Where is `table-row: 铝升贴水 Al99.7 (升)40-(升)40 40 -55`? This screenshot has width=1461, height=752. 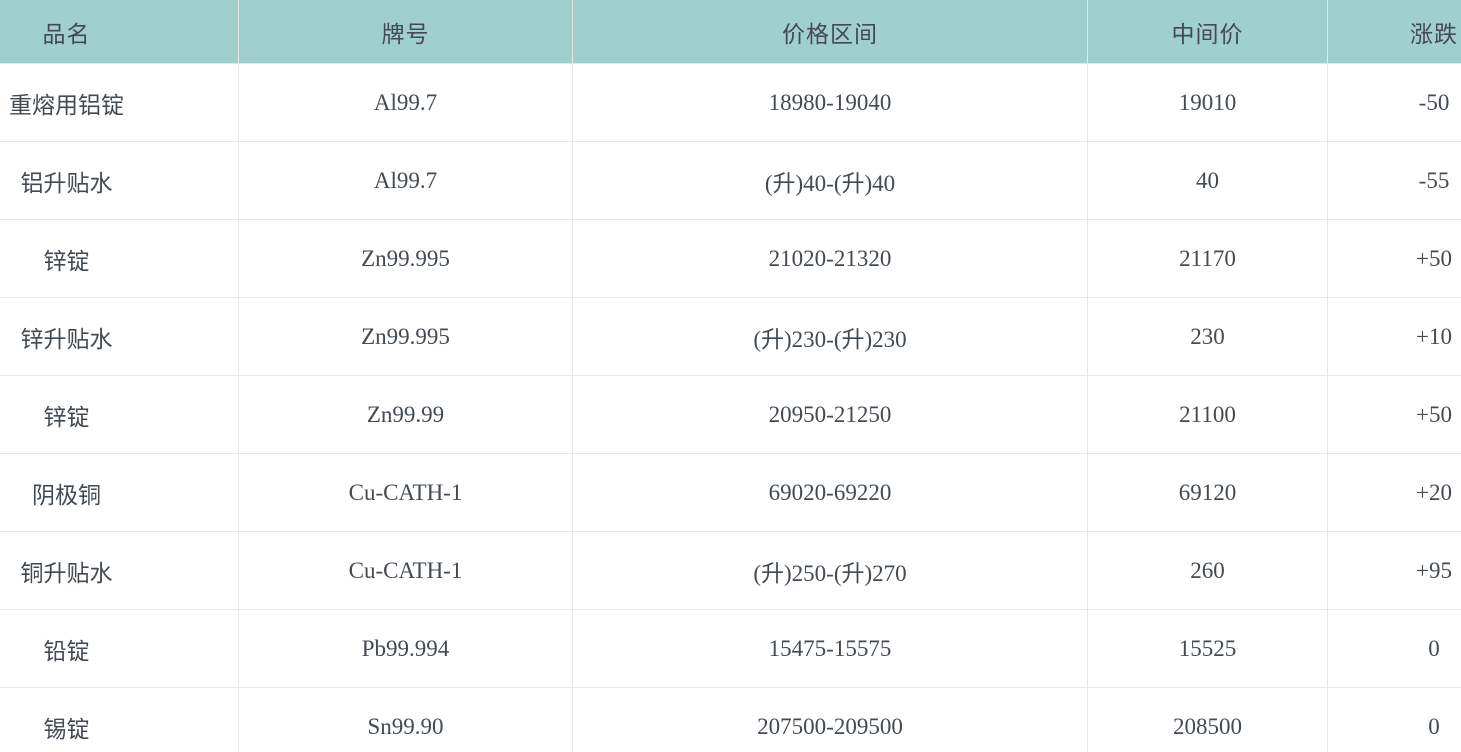
table-row: 铝升贴水 Al99.7 (升)40-(升)40 40 -55 is located at coordinates (730, 180).